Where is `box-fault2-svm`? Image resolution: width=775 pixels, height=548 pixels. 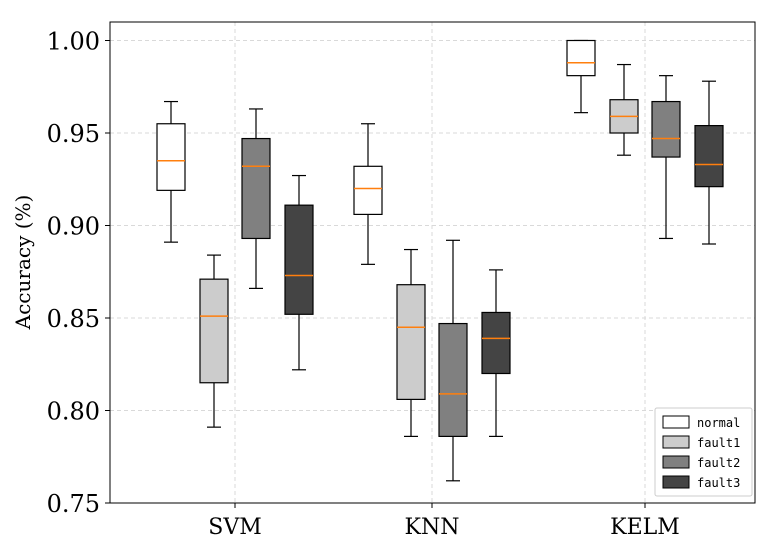
box-fault2-svm is located at coordinates (256, 198).